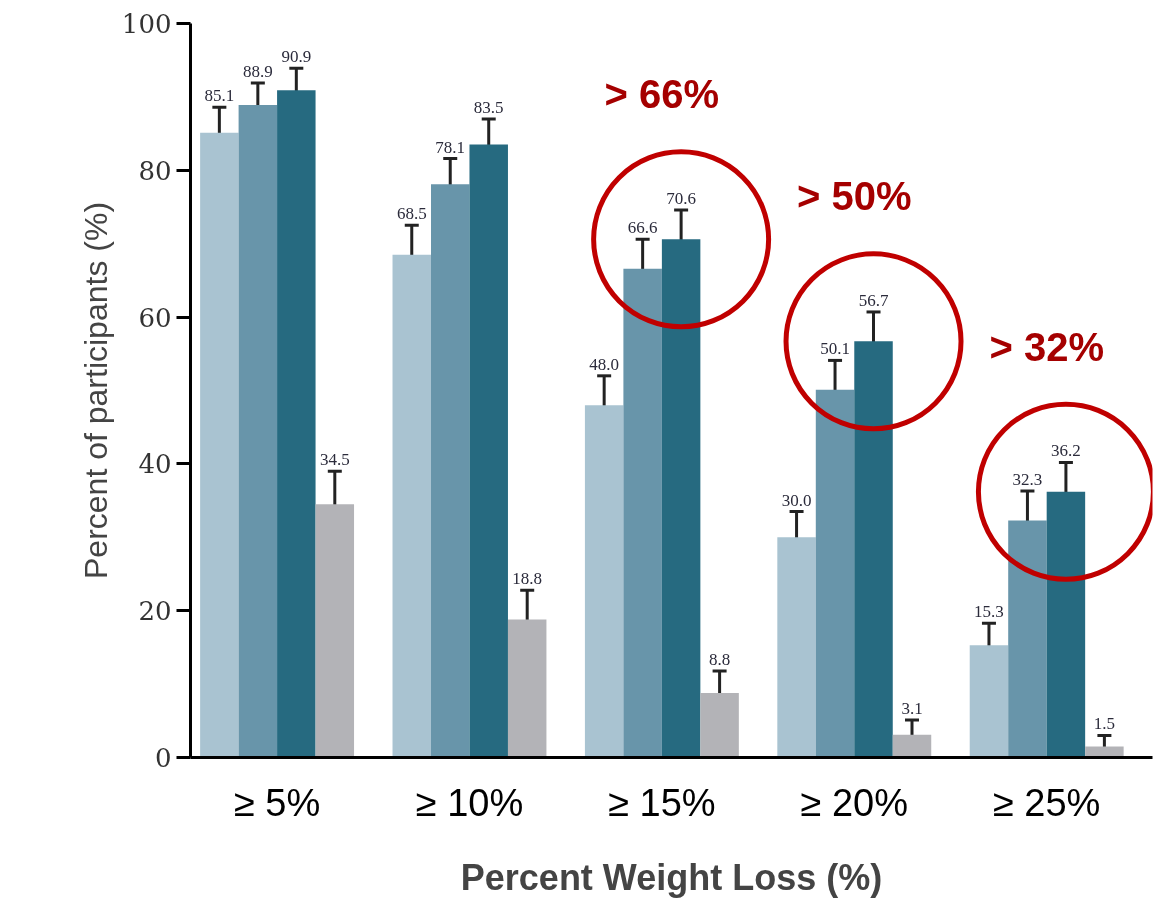 The width and height of the screenshot is (1160, 903). Describe the element at coordinates (95, 390) in the screenshot. I see `y-axis-title: Percent of participants (%)` at that location.